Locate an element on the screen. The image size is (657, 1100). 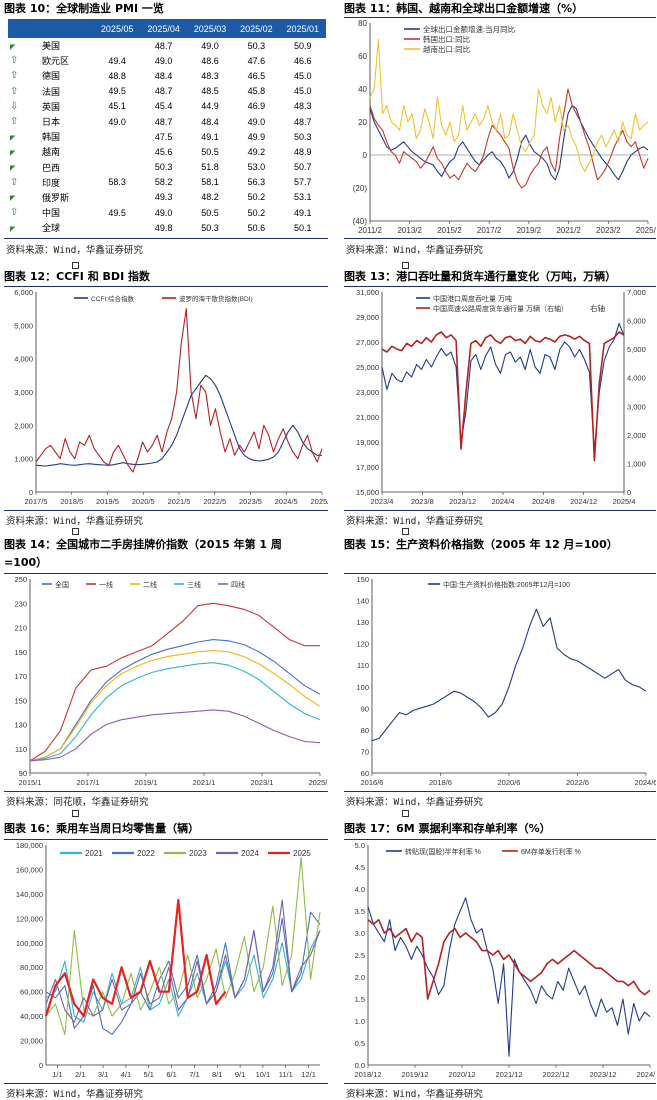
pmi-value-cell: 49.0 is located at coordinates (117, 121).